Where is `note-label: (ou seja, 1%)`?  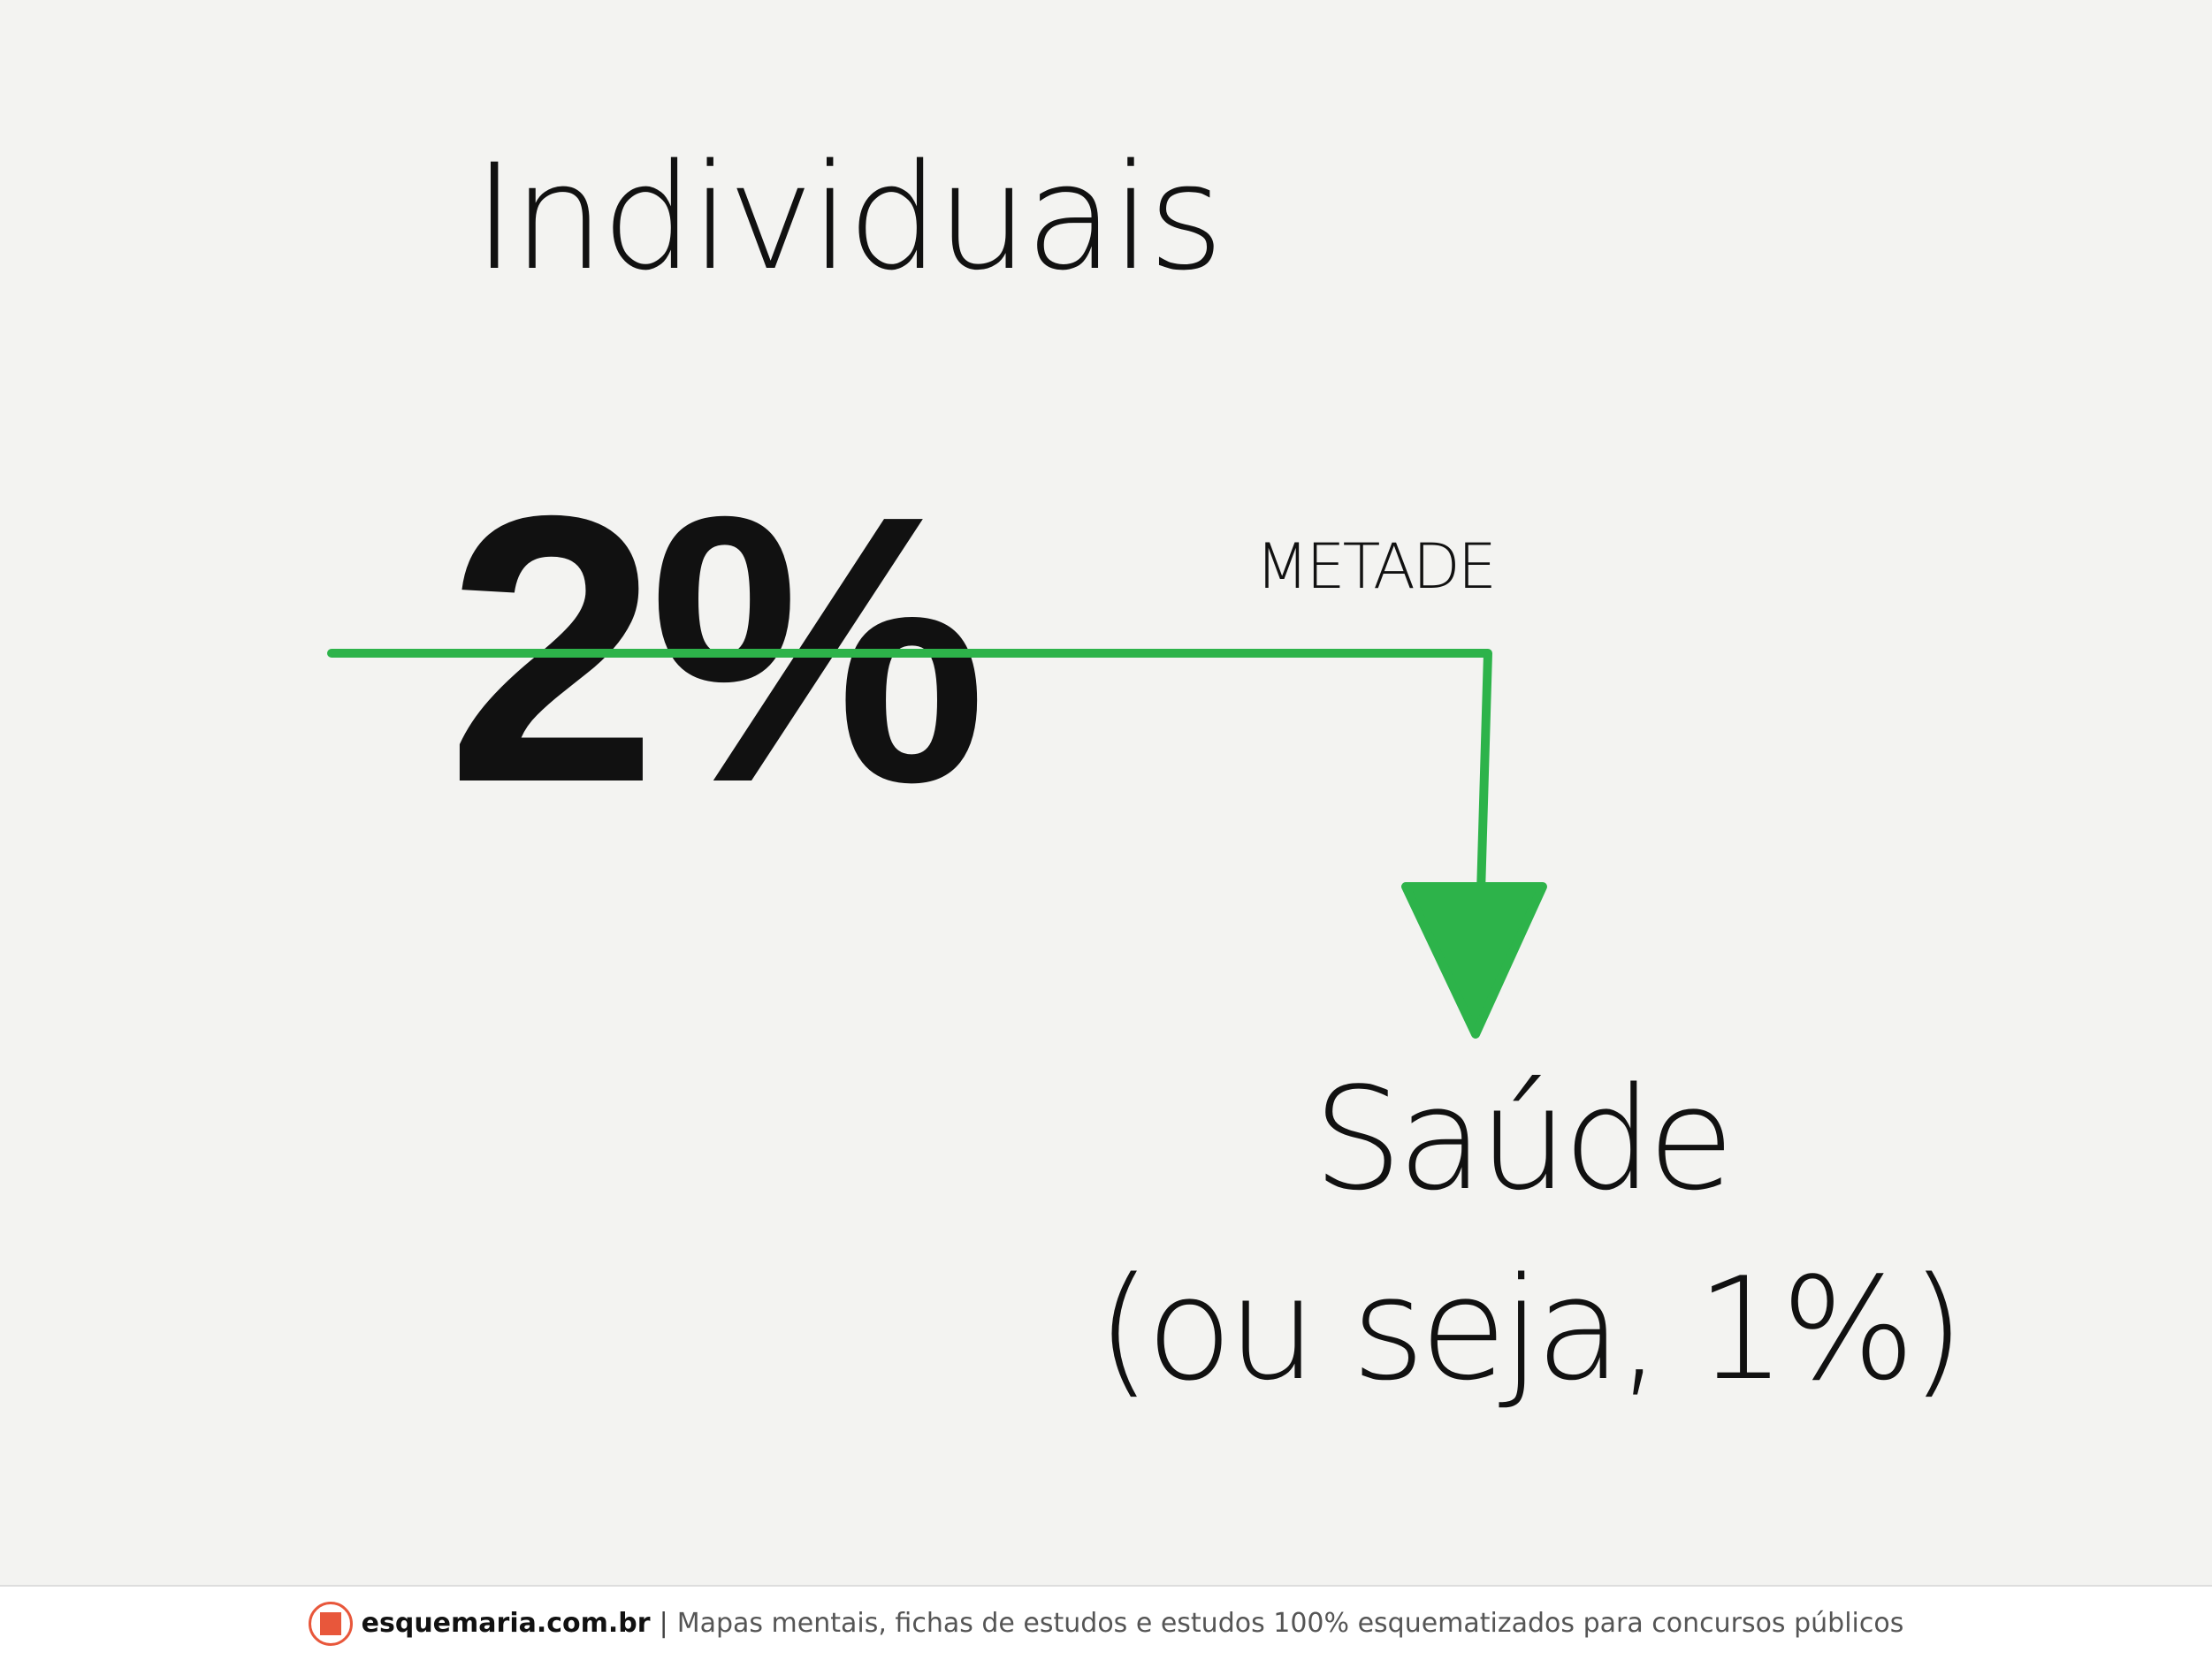 note-label: (ou seja, 1%) is located at coordinates (1530, 1329).